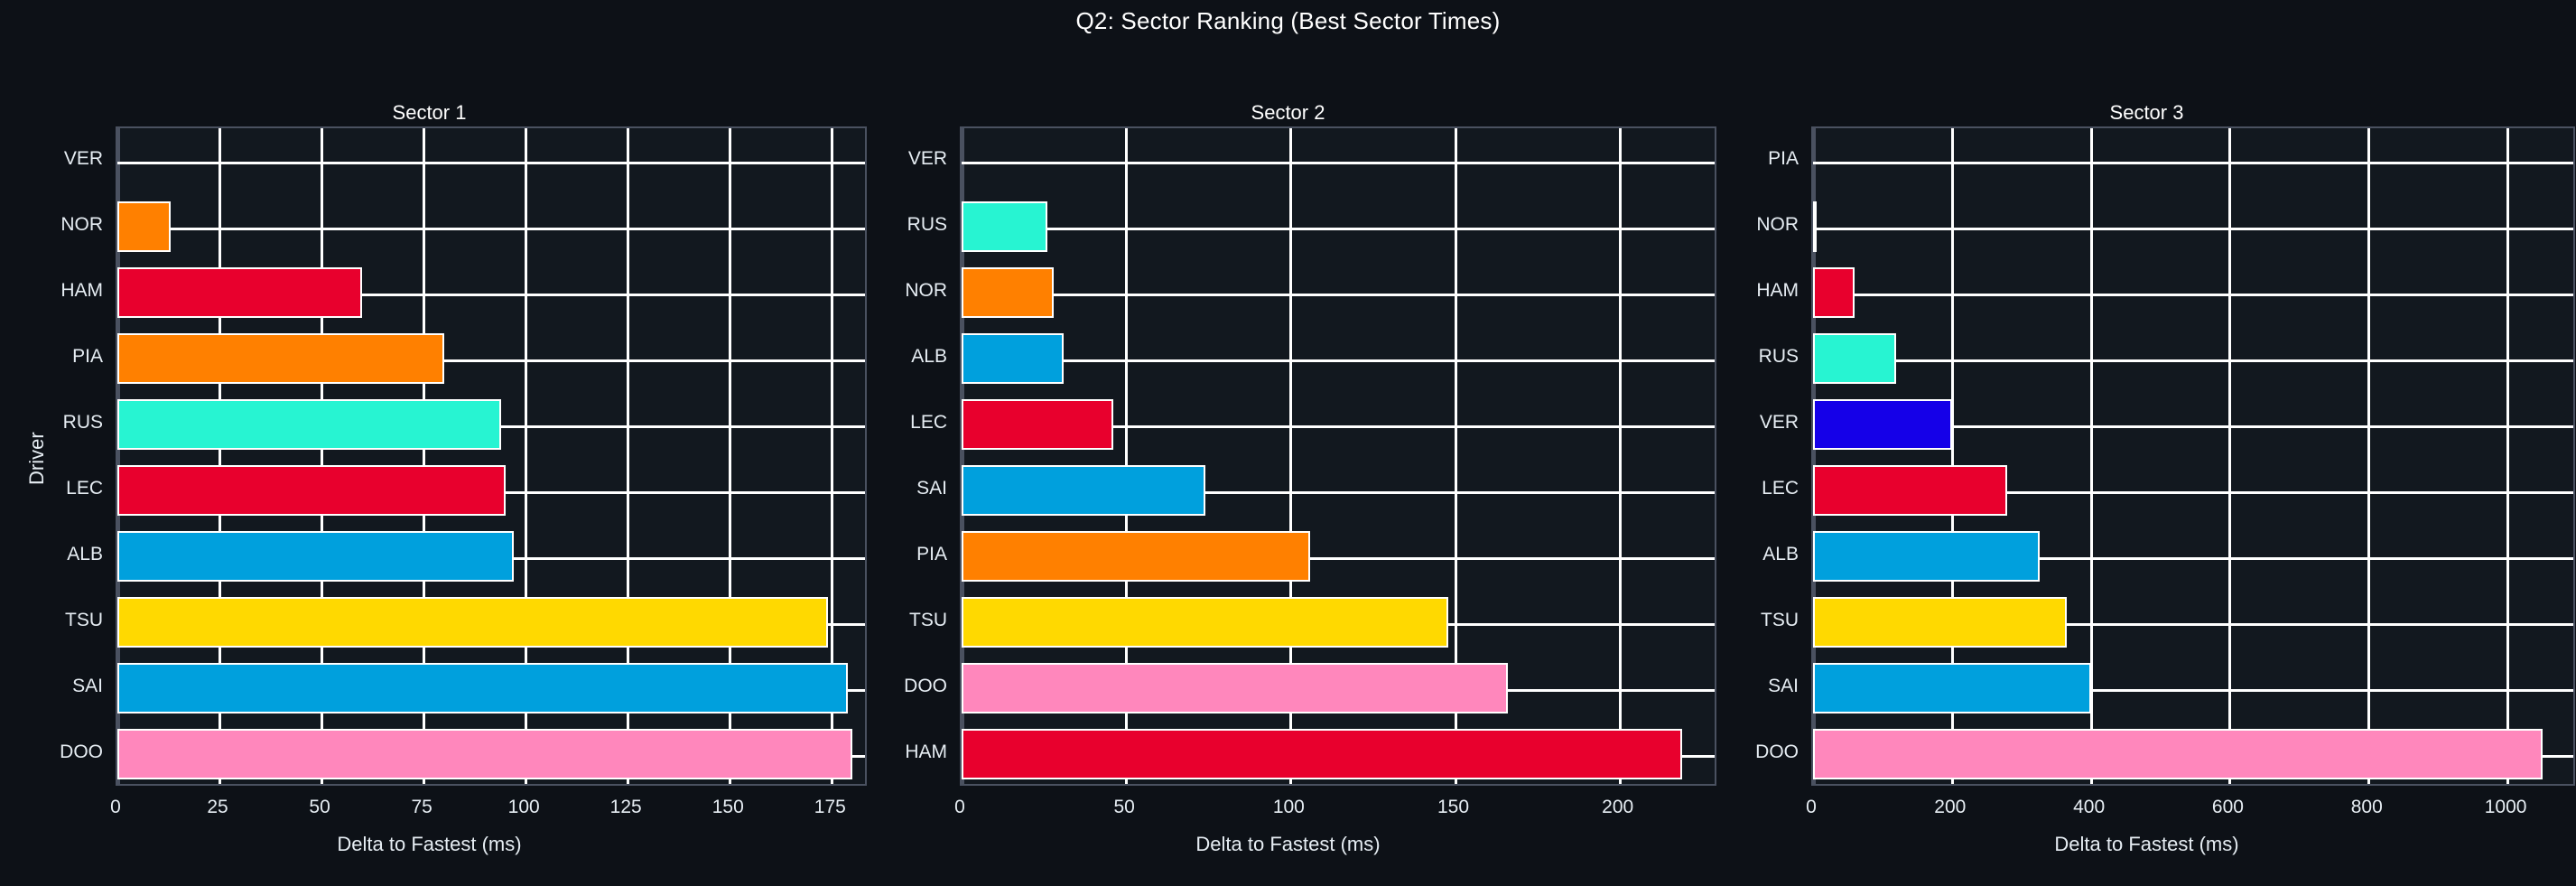  I want to click on figure-title: Q2: Sector Ranking (Best Sector Times), so click(1288, 20).